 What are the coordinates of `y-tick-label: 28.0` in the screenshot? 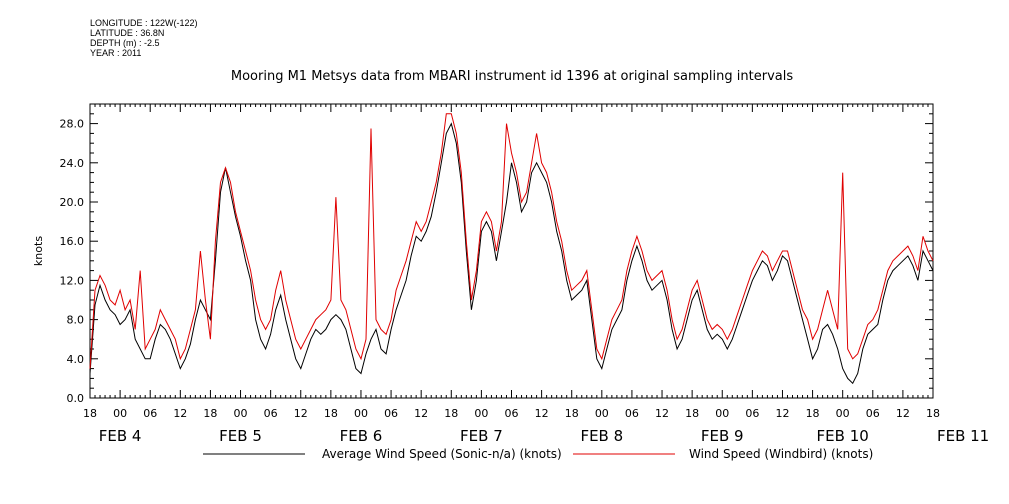 It's located at (72, 124).